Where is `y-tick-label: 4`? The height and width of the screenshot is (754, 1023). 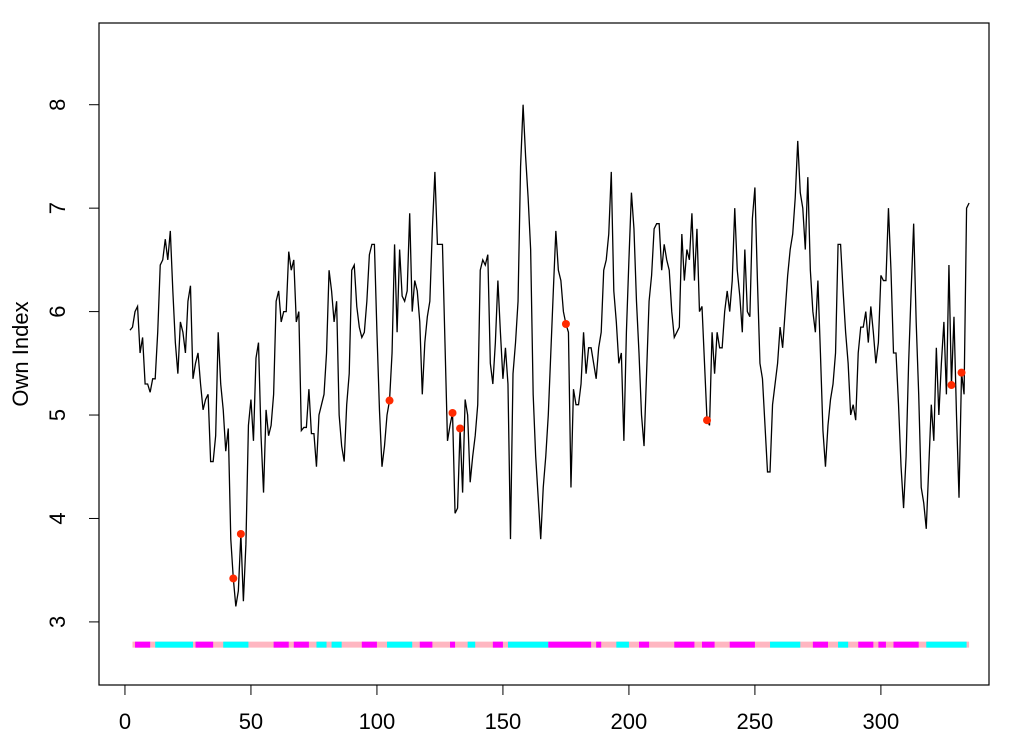 y-tick-label: 4 is located at coordinates (57, 518).